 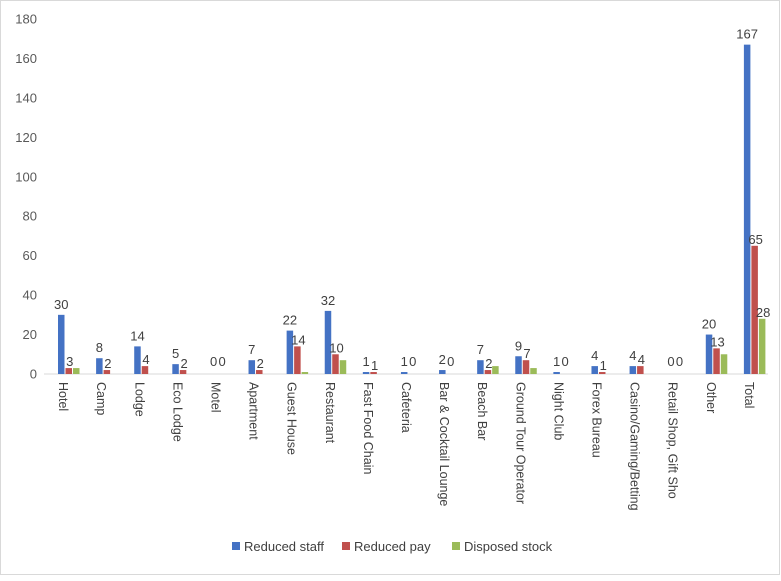 I want to click on data-label: 10, so click(x=336, y=347).